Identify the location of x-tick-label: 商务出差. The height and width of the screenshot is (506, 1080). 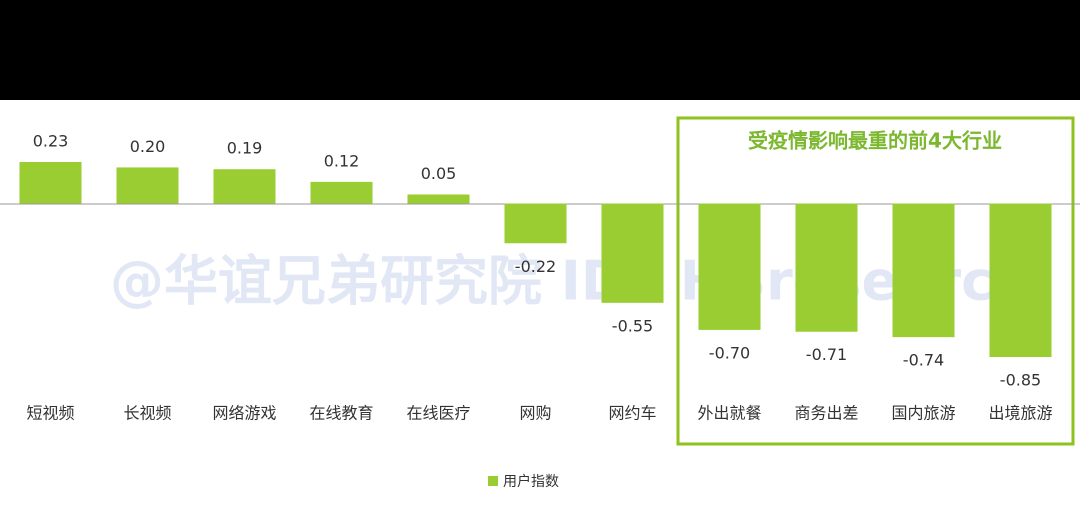
(826, 413).